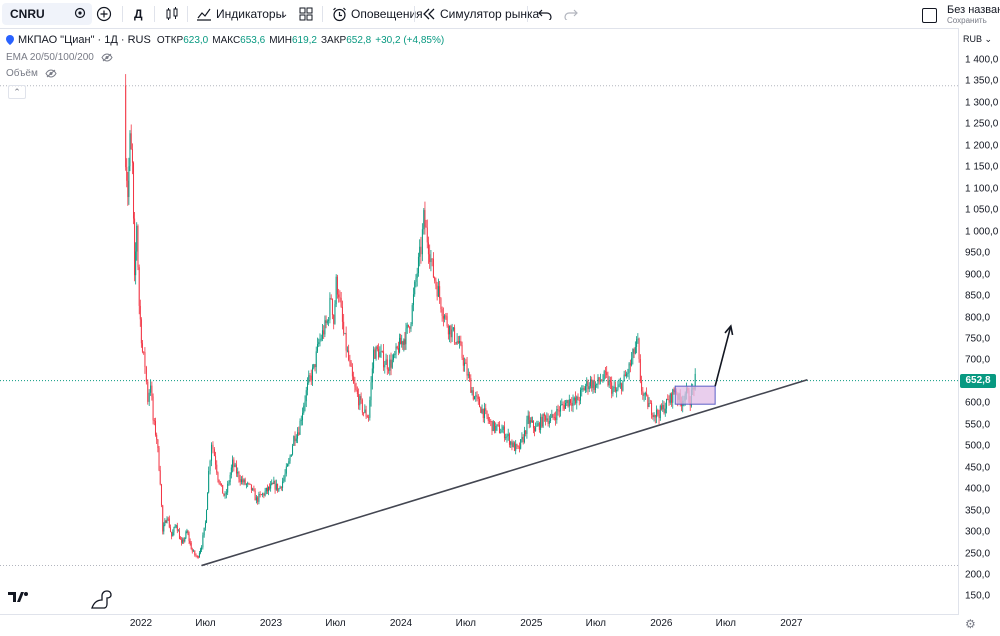  What do you see at coordinates (982, 189) in the screenshot?
I see `price-tick-label: 1 100,0` at bounding box center [982, 189].